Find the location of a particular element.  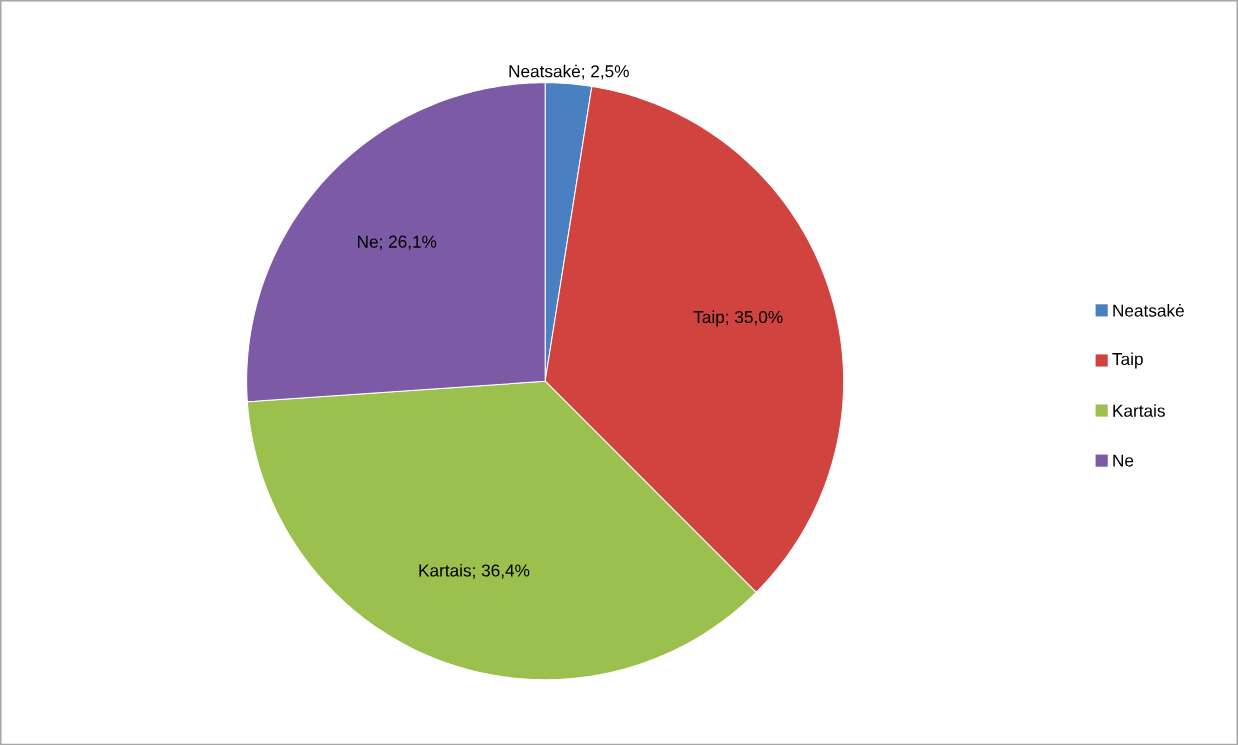

data-label: Ne; 26,1% is located at coordinates (397, 242).